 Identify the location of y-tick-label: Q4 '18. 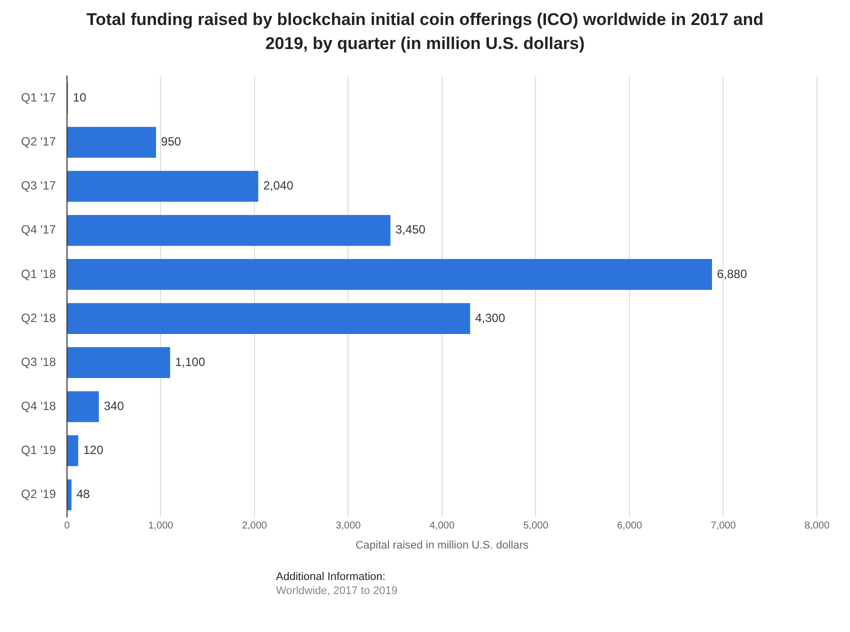
(38, 405).